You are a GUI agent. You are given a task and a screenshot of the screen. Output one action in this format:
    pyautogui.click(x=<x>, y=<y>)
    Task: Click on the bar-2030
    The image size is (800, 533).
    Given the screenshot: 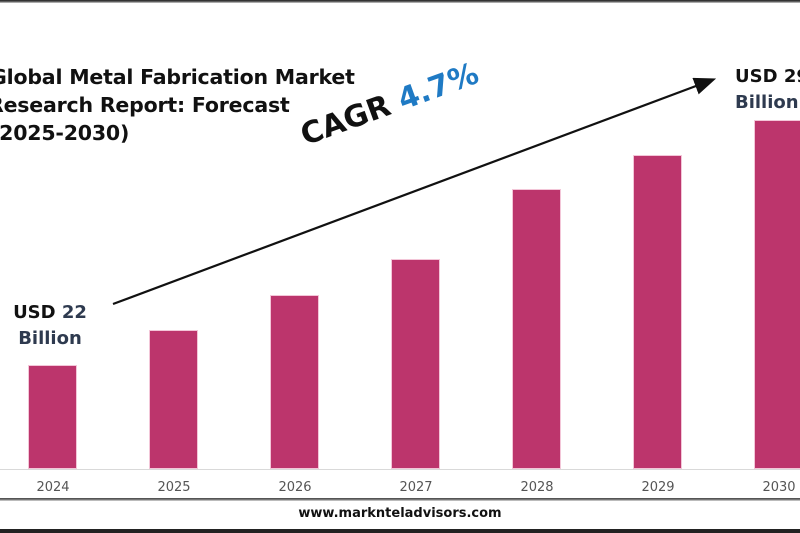 What is the action you would take?
    pyautogui.click(x=777, y=294)
    